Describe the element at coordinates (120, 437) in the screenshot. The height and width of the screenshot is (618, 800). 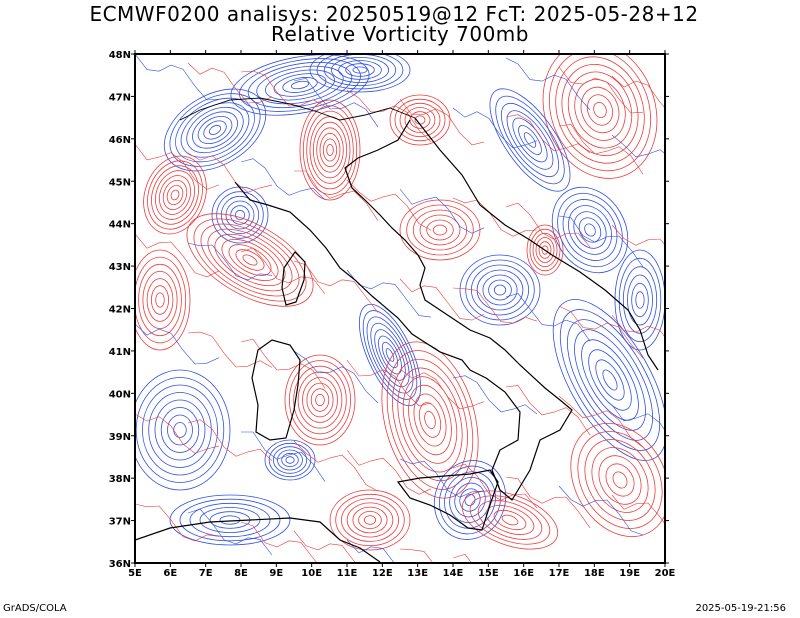
I see `lat-label: 39N` at that location.